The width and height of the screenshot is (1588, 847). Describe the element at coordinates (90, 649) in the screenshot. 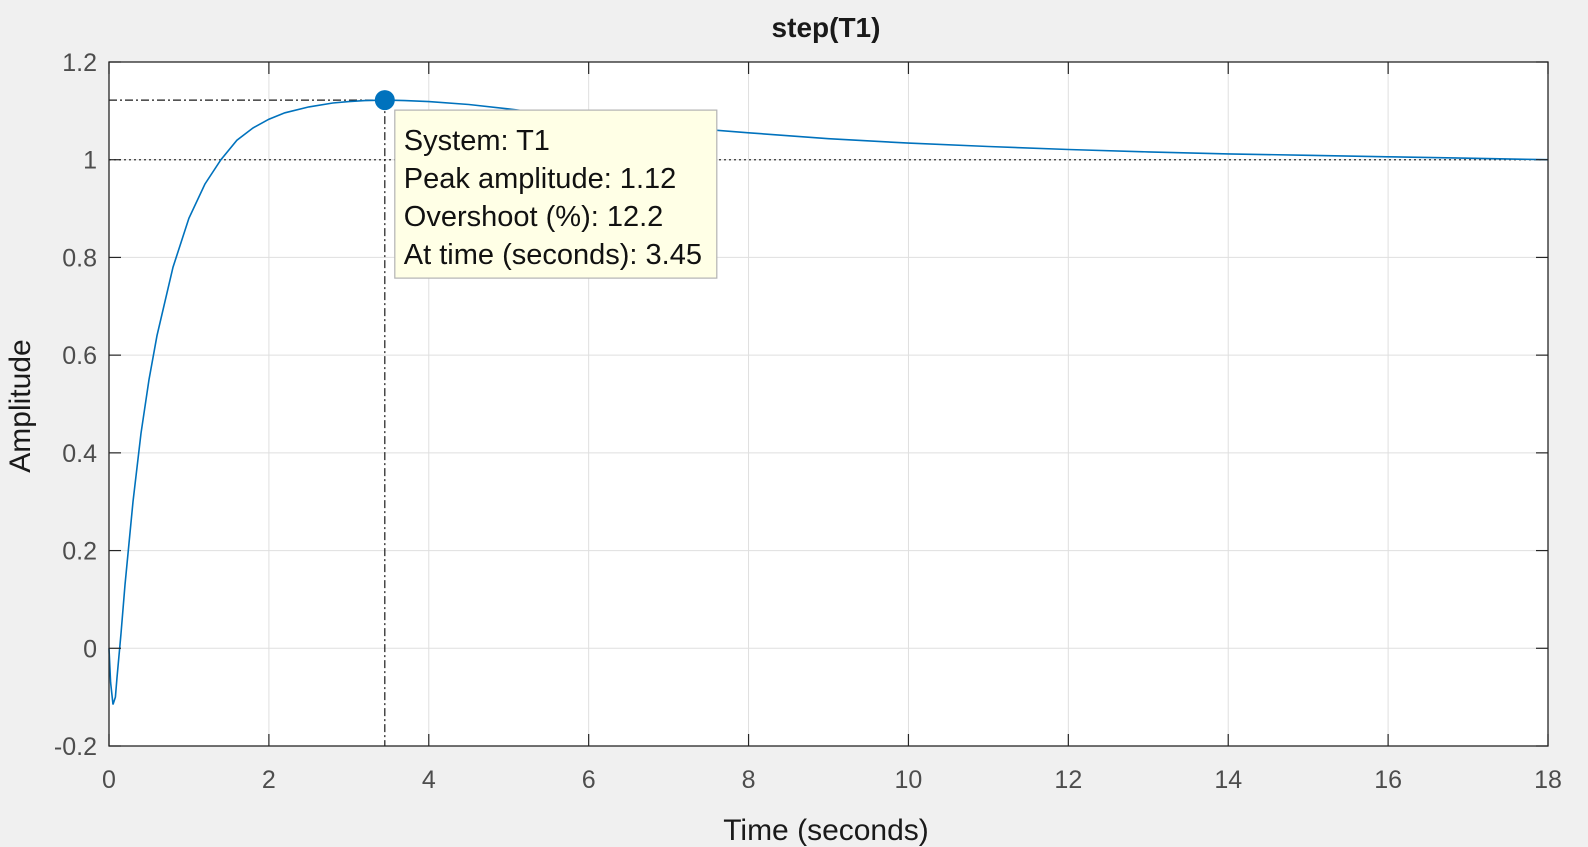

I see `y-tick-label: 0` at that location.